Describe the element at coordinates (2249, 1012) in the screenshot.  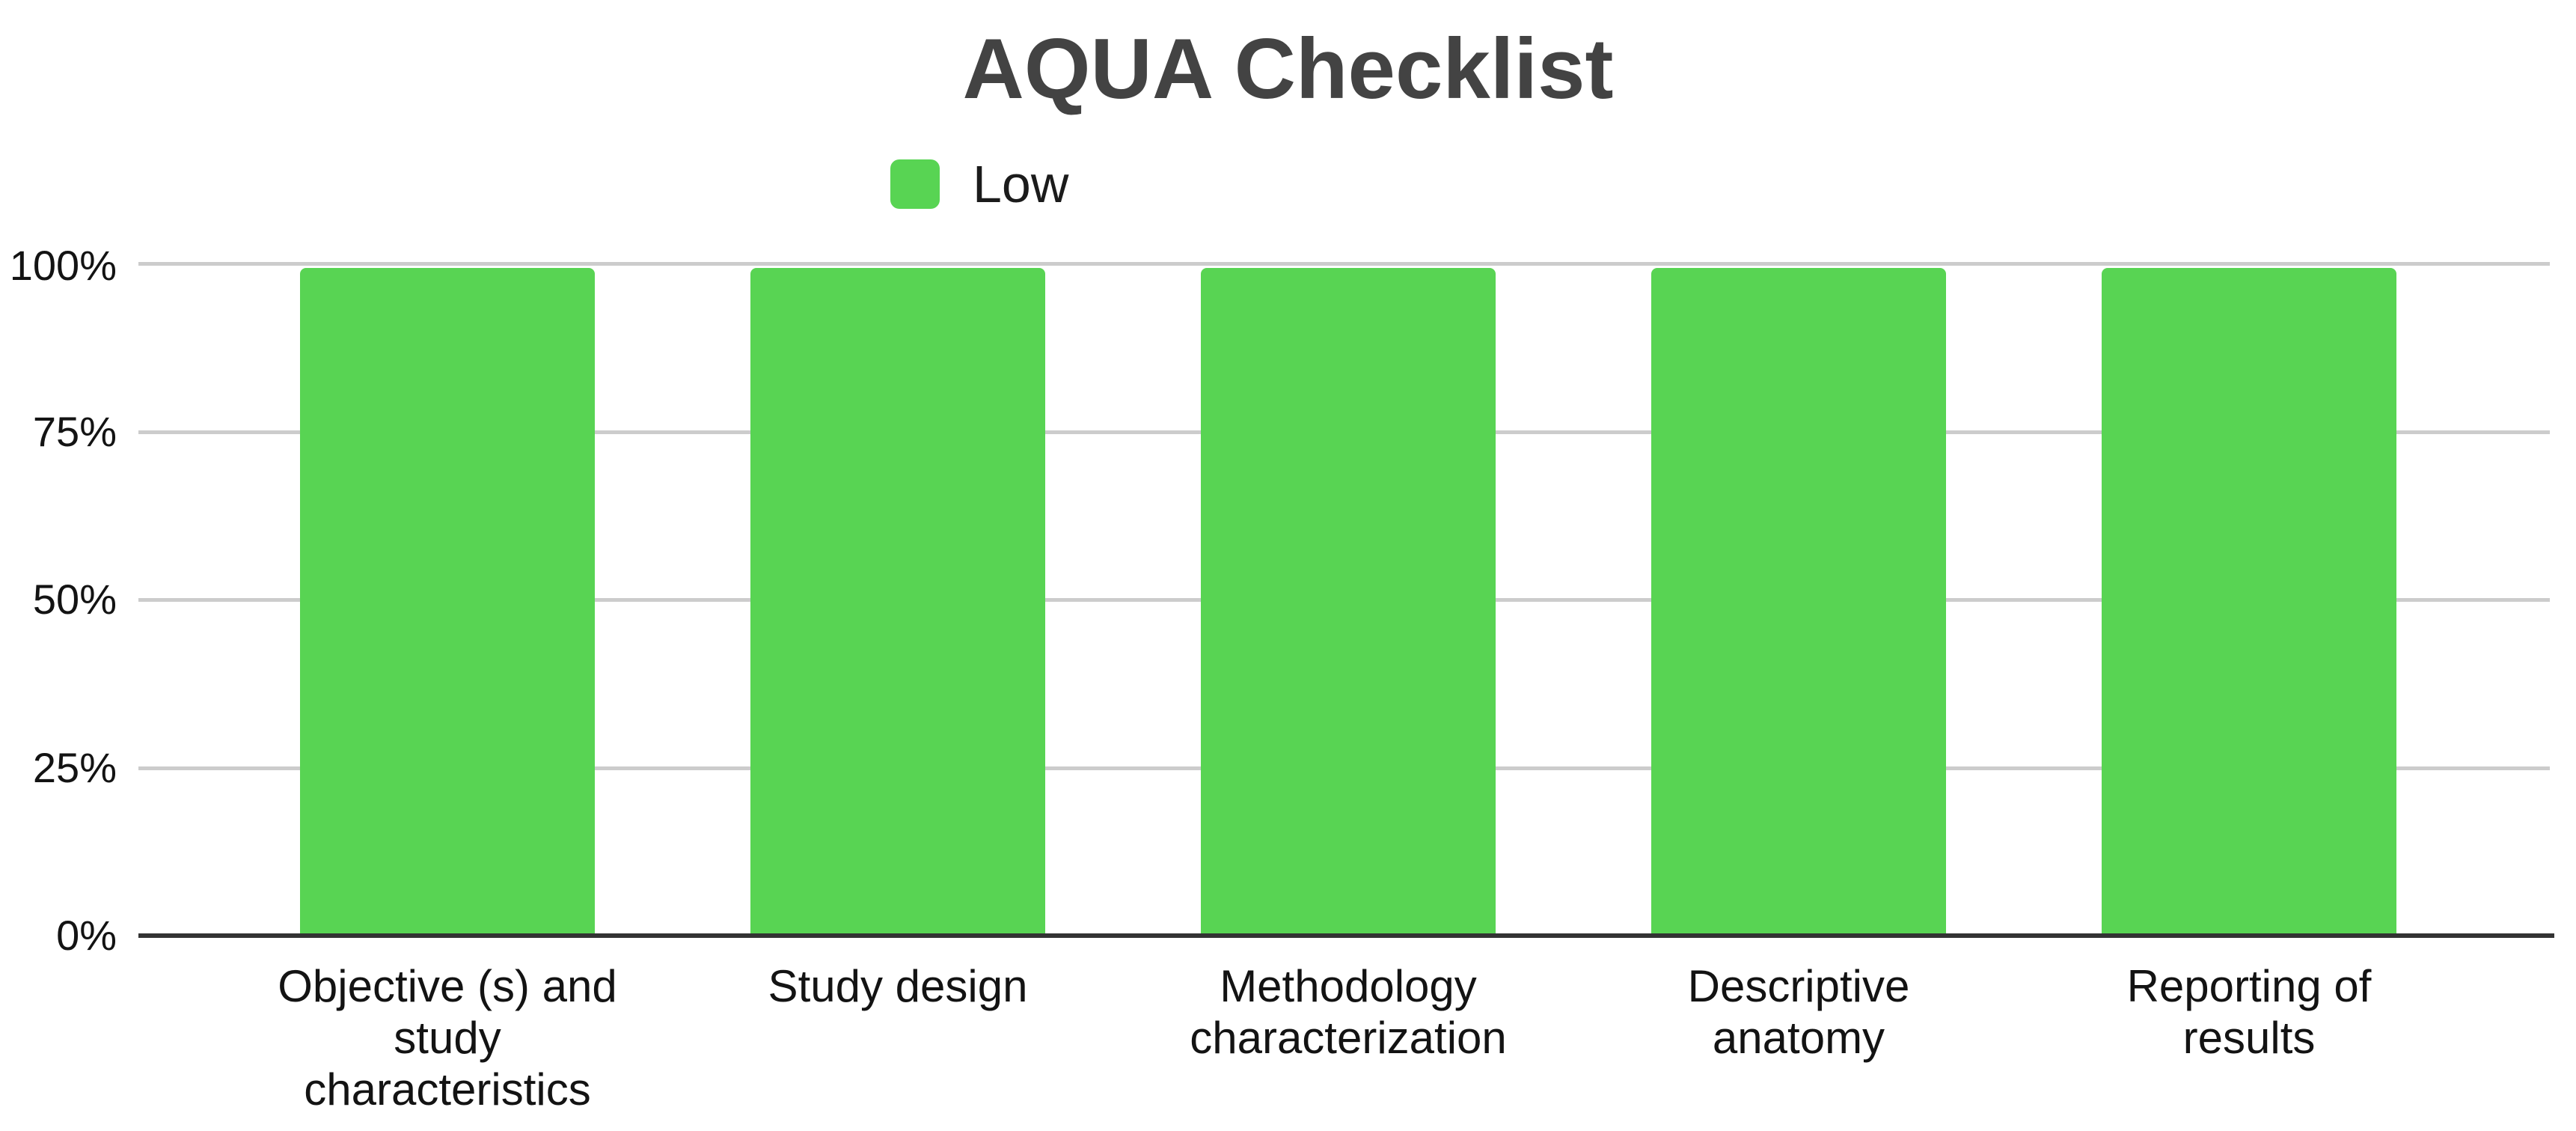
I see `x-category-label: Reporting of results` at that location.